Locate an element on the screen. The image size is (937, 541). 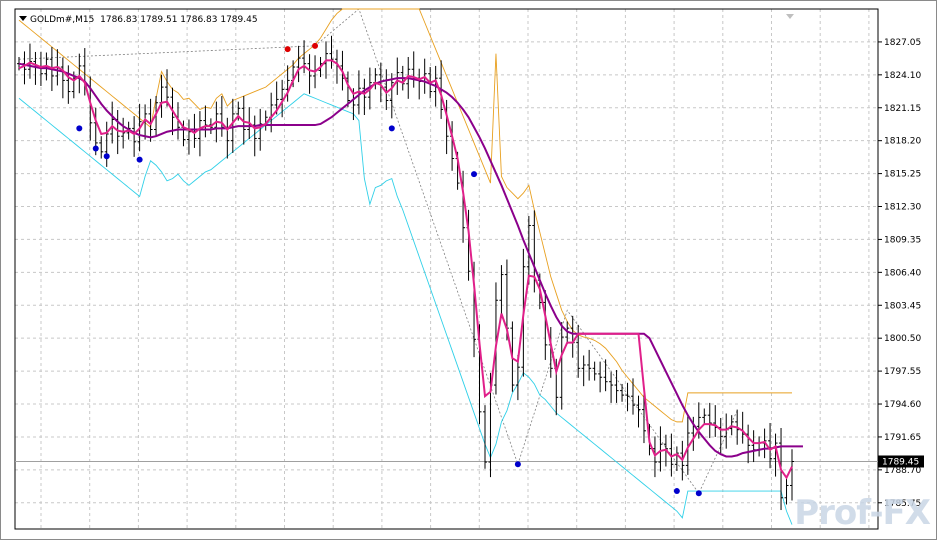
y-tick-label: 1809.35 is located at coordinates (902, 240).